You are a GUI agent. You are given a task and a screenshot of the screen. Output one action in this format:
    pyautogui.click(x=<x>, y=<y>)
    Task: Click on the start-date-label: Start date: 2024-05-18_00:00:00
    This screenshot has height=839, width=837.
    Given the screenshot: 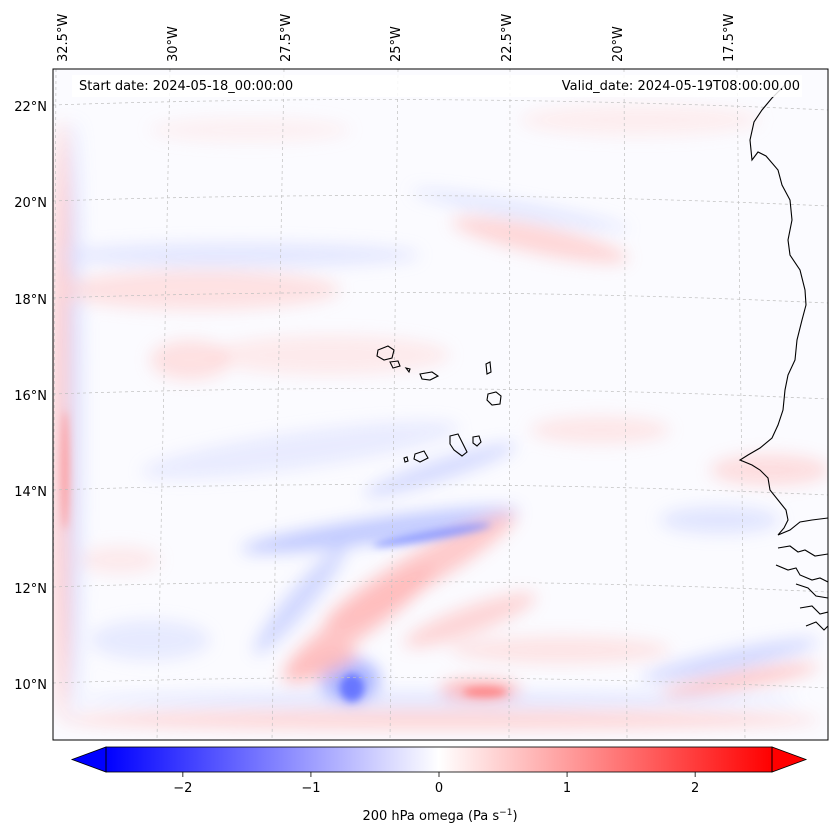 What is the action you would take?
    pyautogui.click(x=186, y=86)
    